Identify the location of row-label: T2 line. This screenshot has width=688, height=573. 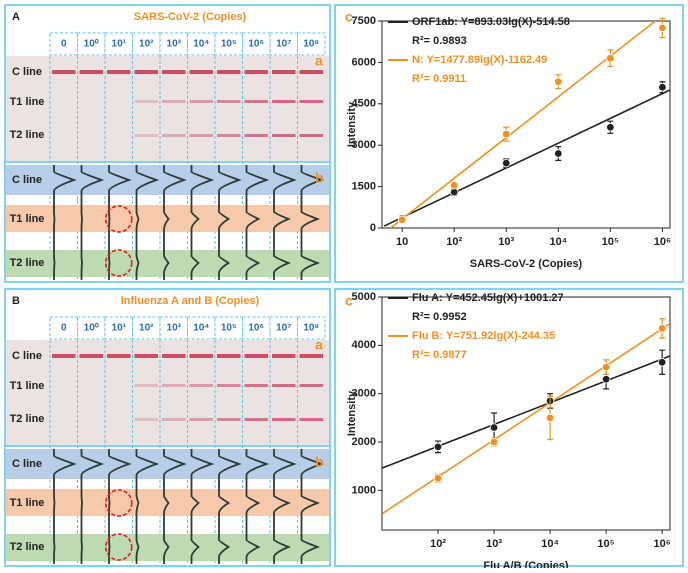
(27, 263).